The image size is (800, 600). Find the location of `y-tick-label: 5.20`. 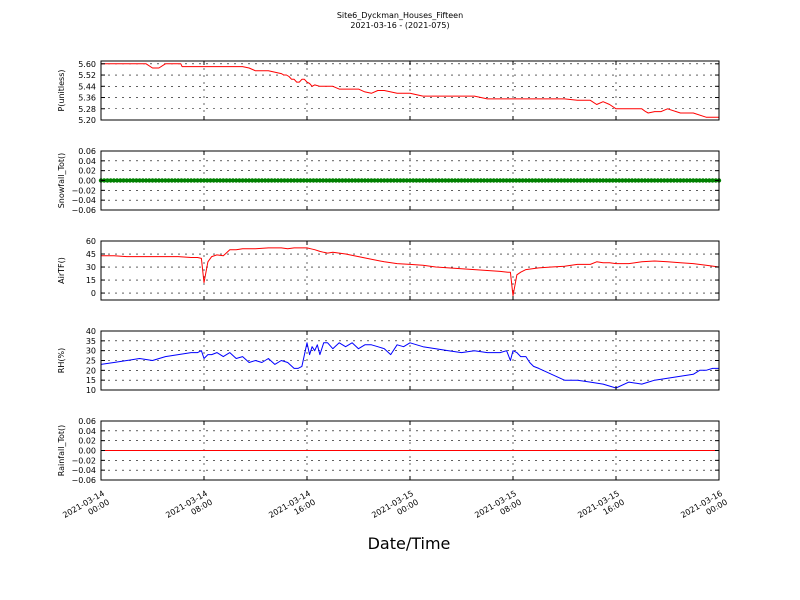

y-tick-label: 5.20 is located at coordinates (87, 120).